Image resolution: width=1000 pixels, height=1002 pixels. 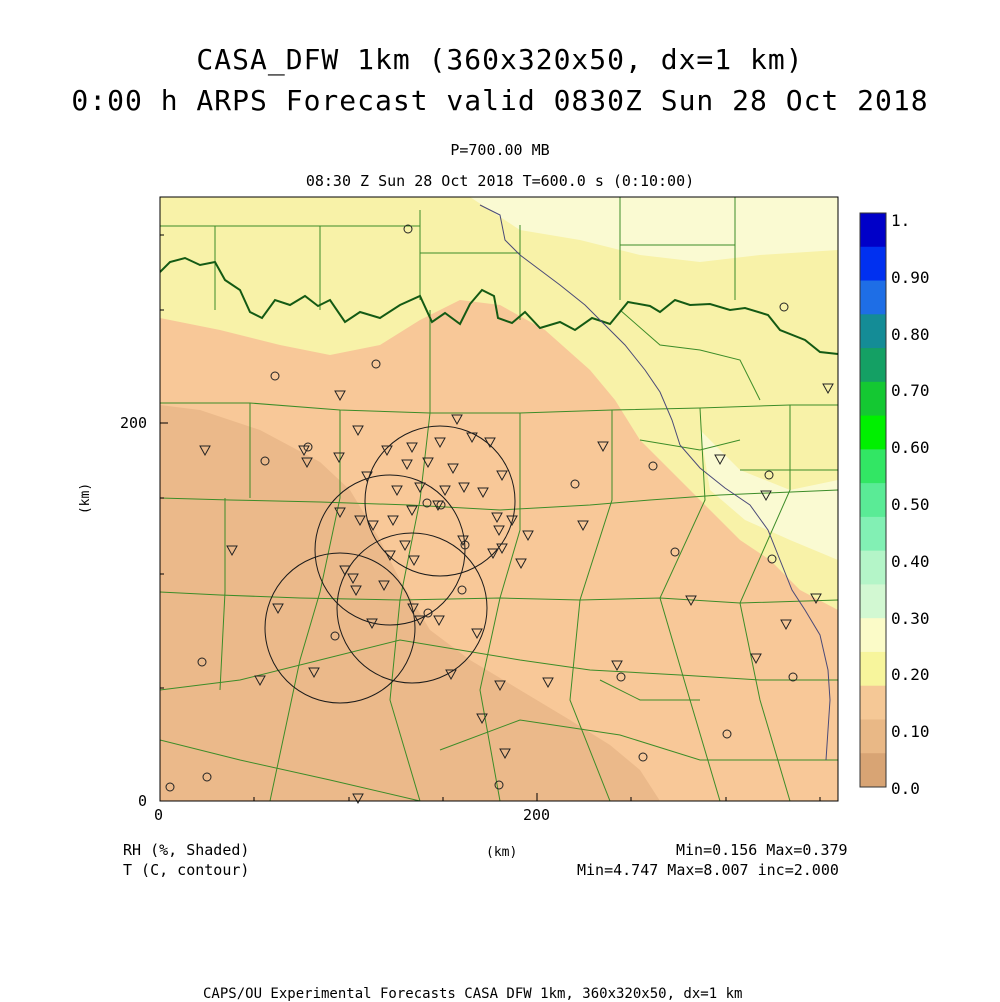 I want to click on colorbar-label: 0.70, so click(x=910, y=391).